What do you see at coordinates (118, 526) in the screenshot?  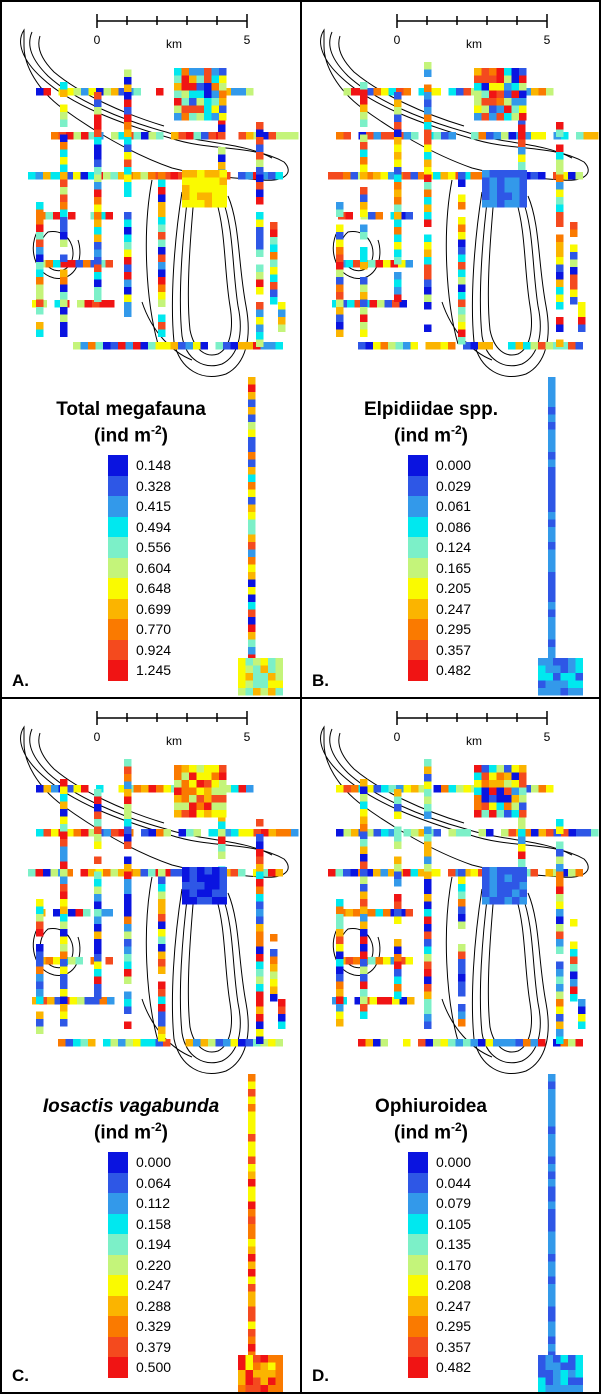 I see `legend-swatch` at bounding box center [118, 526].